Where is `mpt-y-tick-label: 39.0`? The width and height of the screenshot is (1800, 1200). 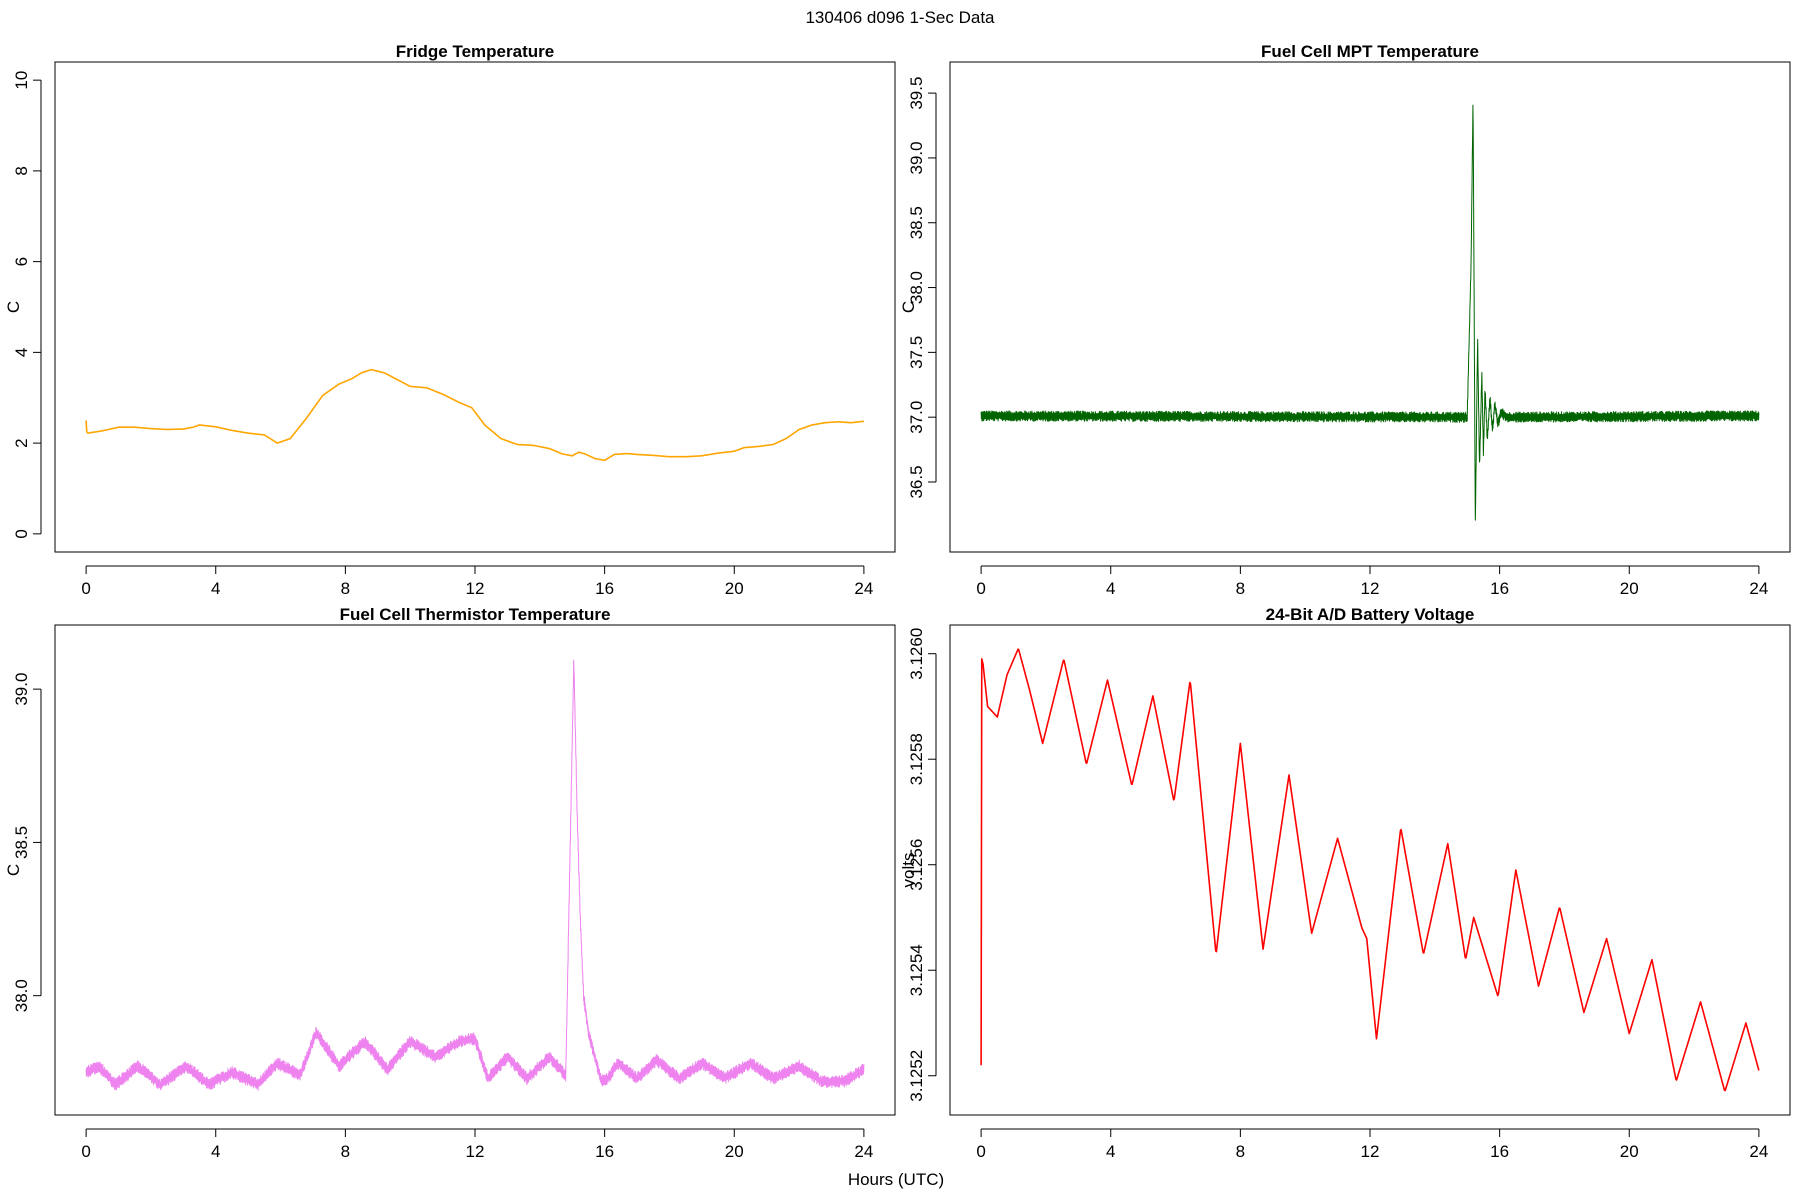
mpt-y-tick-label: 39.0 is located at coordinates (916, 157).